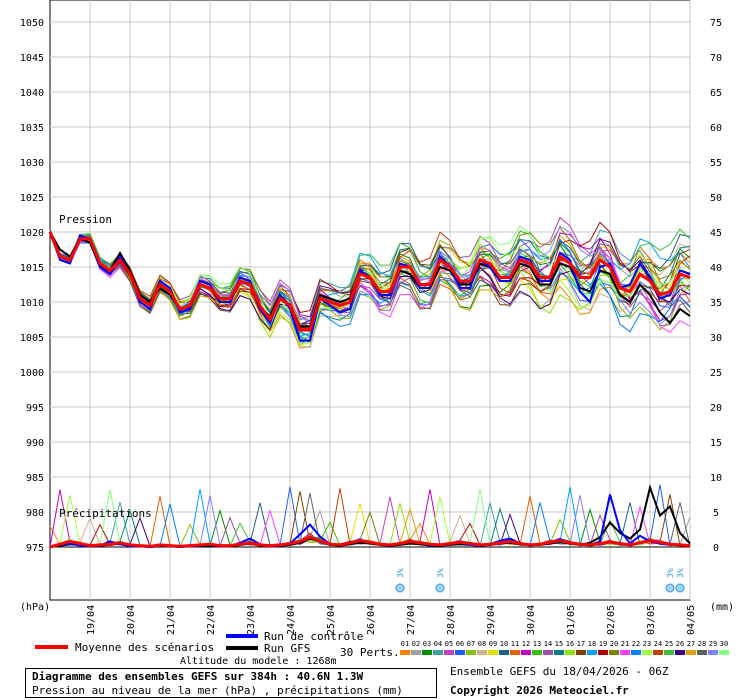 The height and width of the screenshot is (700, 740). I want to click on pert-number-label: 21, so click(625, 644).